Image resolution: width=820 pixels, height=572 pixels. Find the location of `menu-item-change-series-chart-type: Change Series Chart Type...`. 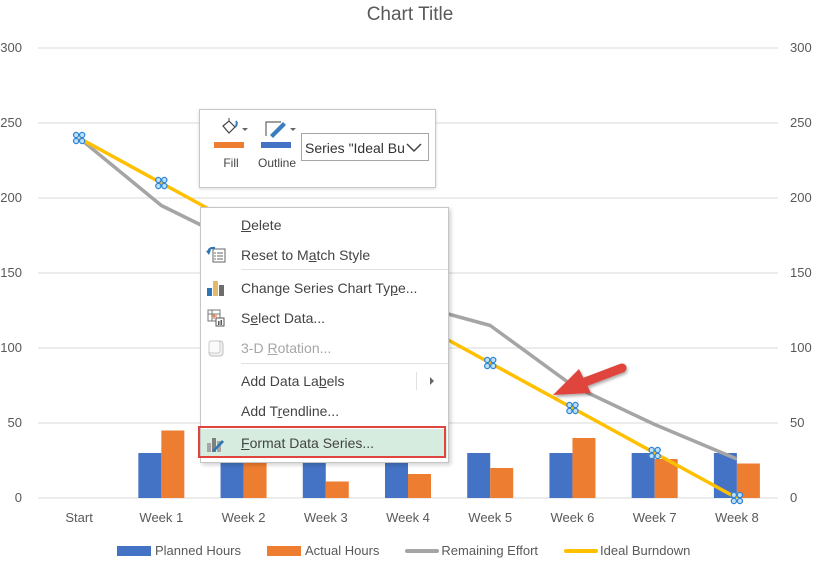

menu-item-change-series-chart-type: Change Series Chart Type... is located at coordinates (324, 288).